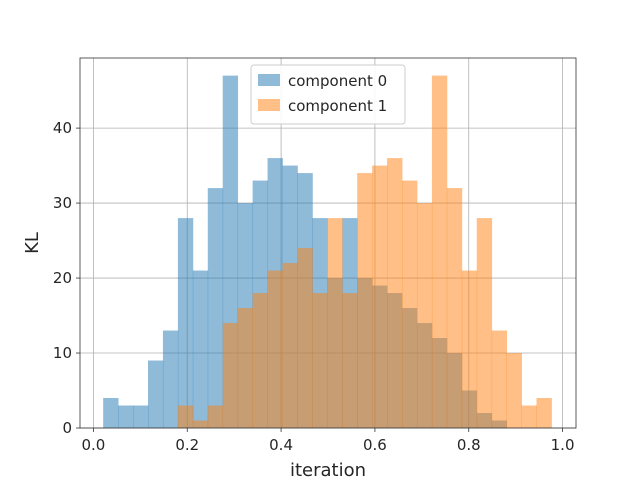 This screenshot has width=640, height=480. I want to click on y-axis-label: KL, so click(32, 243).